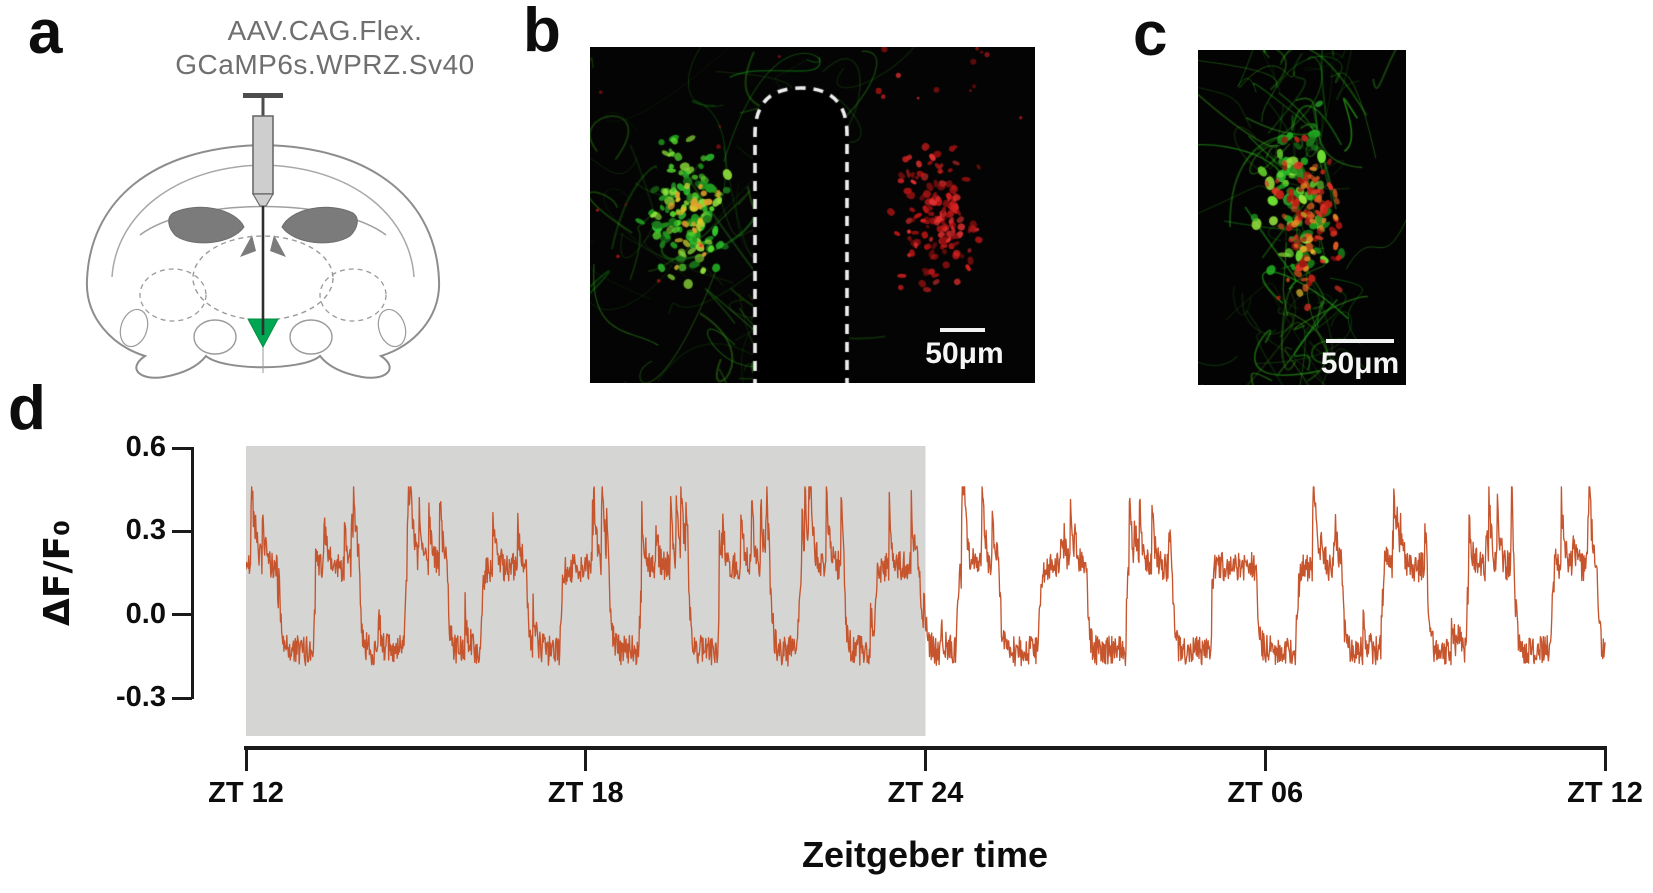 This screenshot has height=893, width=1653. I want to click on syringe-barrel-taper, so click(263, 200).